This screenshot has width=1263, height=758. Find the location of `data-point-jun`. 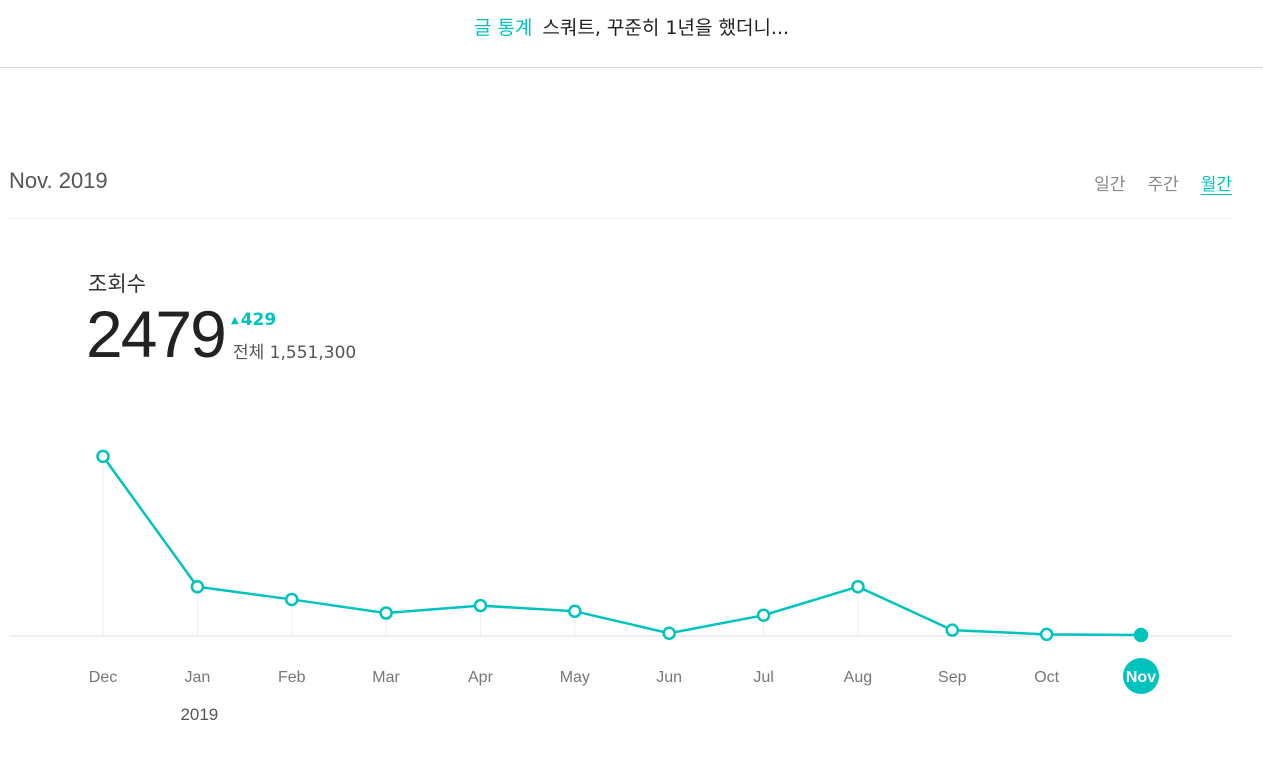

data-point-jun is located at coordinates (669, 633).